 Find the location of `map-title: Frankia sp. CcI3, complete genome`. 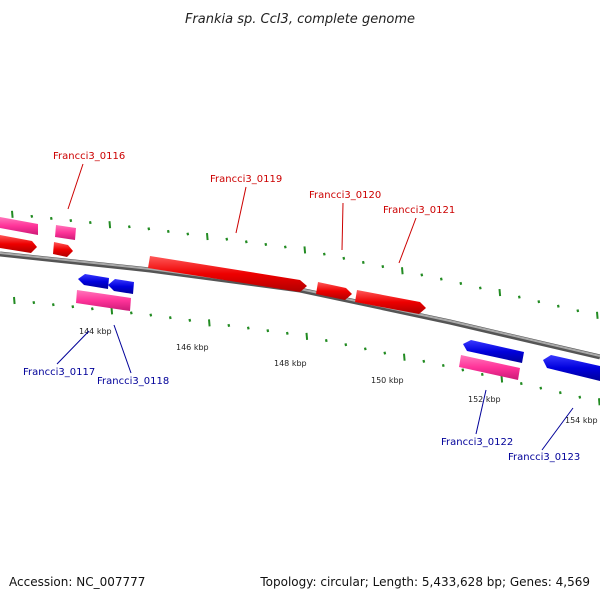

map-title: Frankia sp. CcI3, complete genome is located at coordinates (300, 19).